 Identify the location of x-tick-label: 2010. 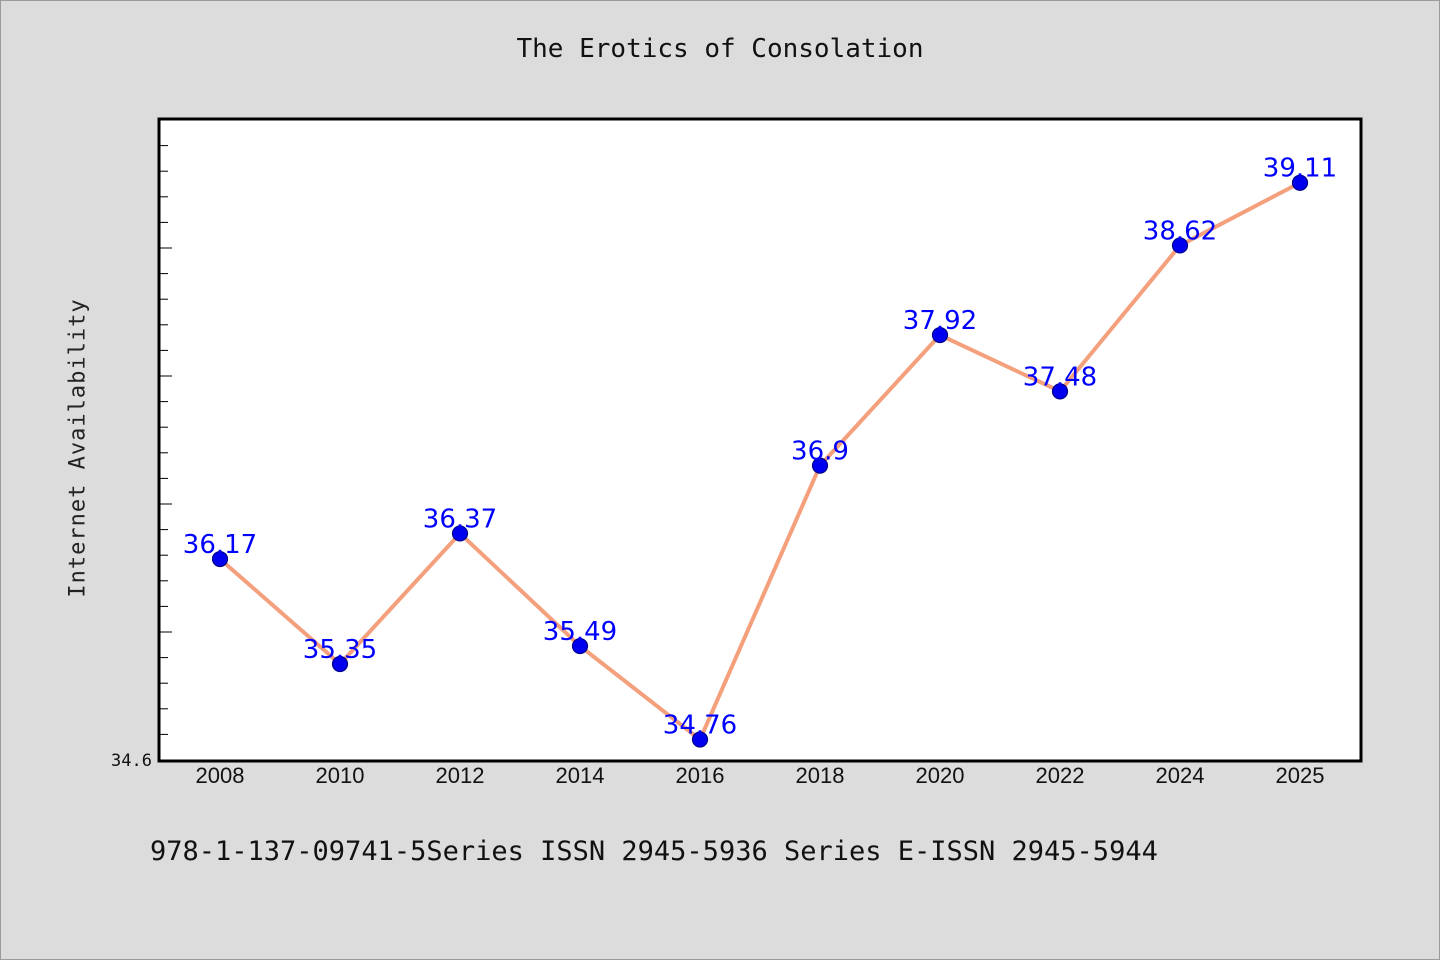
(340, 775).